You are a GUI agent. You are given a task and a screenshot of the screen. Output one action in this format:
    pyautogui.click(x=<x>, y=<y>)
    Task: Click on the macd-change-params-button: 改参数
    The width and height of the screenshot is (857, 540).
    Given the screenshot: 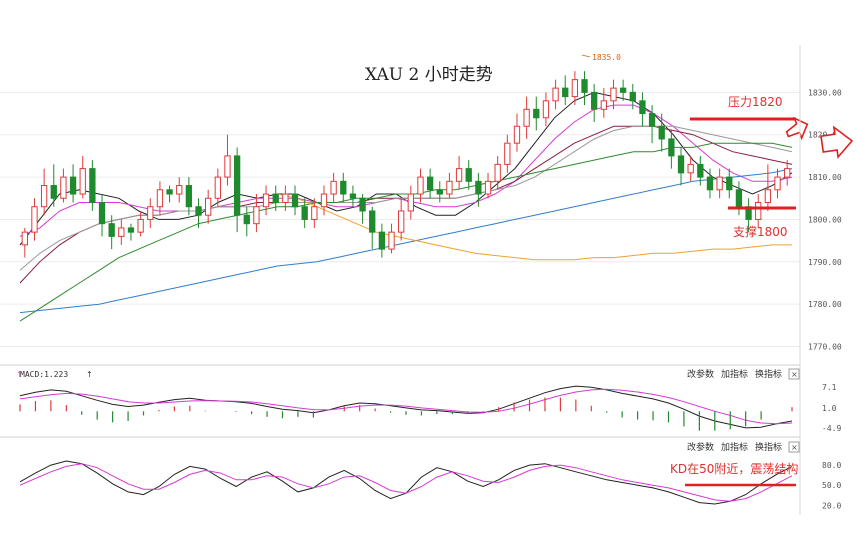 What is the action you would take?
    pyautogui.click(x=700, y=374)
    